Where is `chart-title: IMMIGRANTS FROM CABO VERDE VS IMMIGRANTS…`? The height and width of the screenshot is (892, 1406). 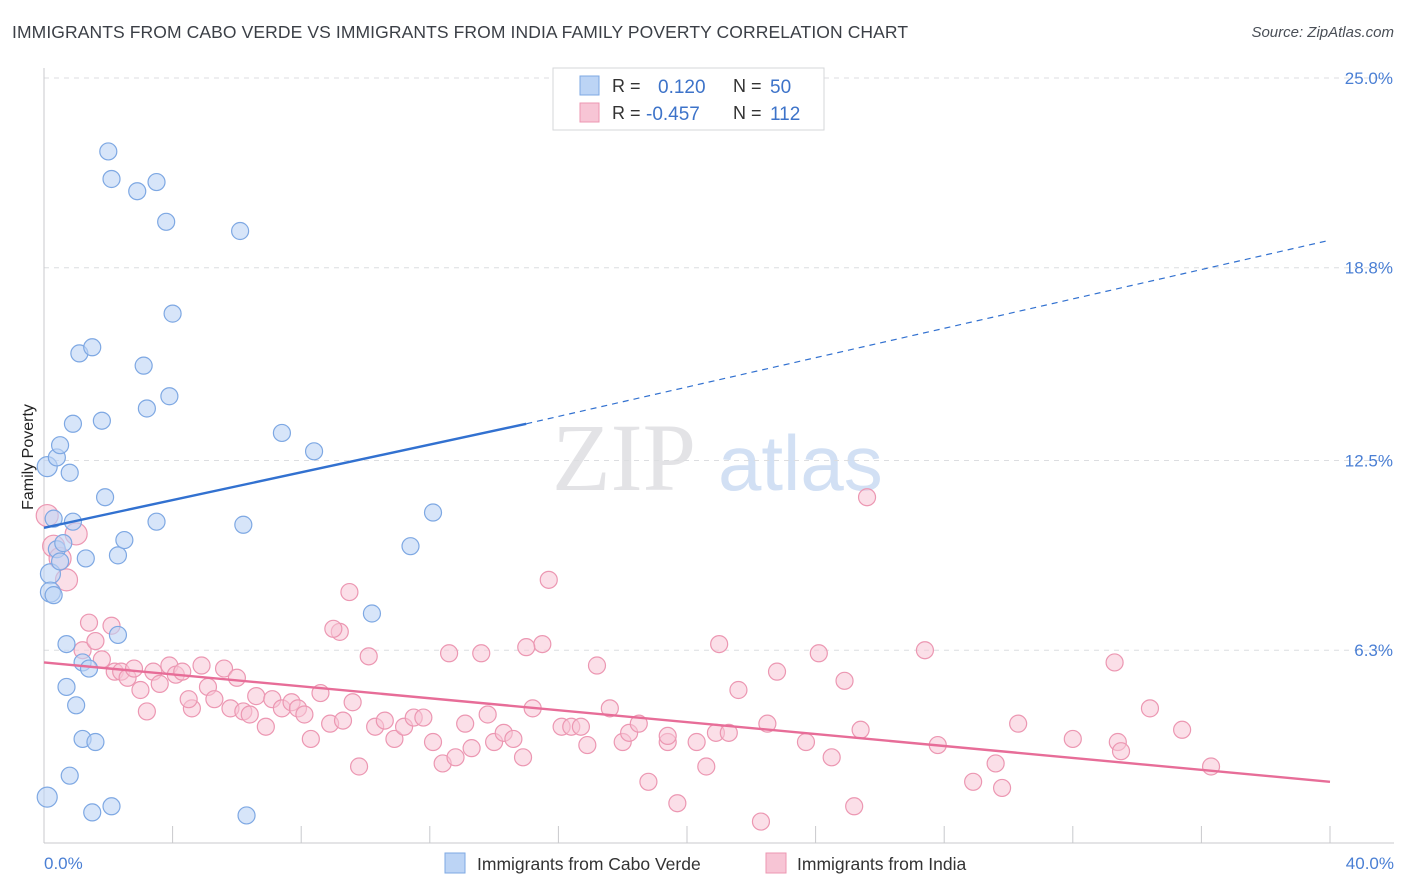
chart-title: IMMIGRANTS FROM CABO VERDE VS IMMIGRANTS… is located at coordinates (460, 32).